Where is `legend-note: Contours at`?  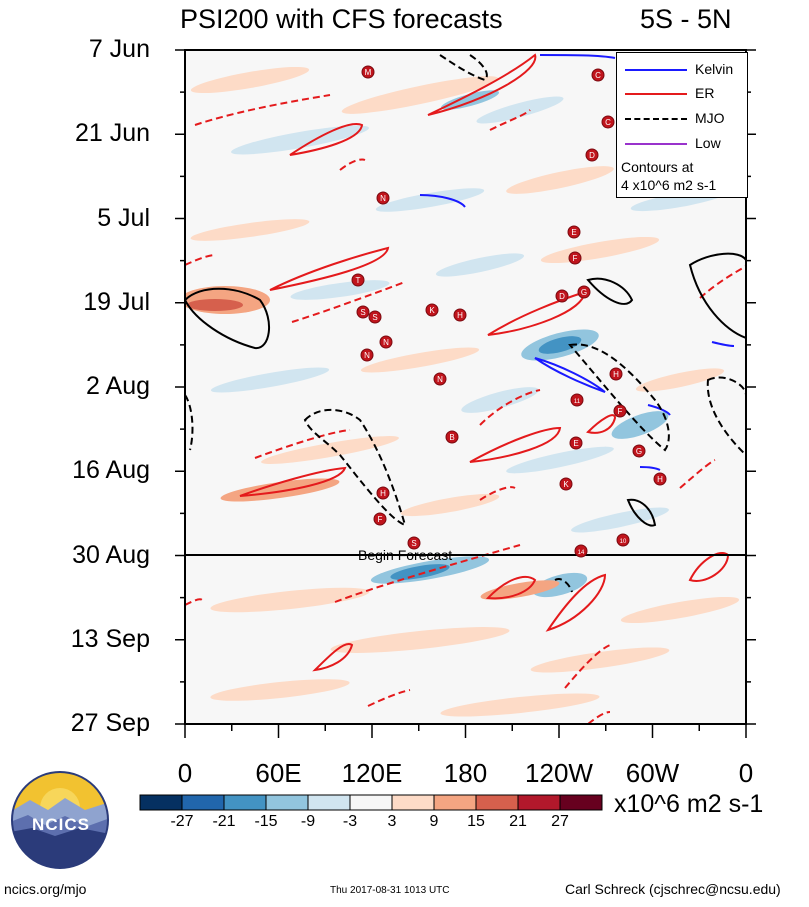 legend-note: Contours at is located at coordinates (657, 167).